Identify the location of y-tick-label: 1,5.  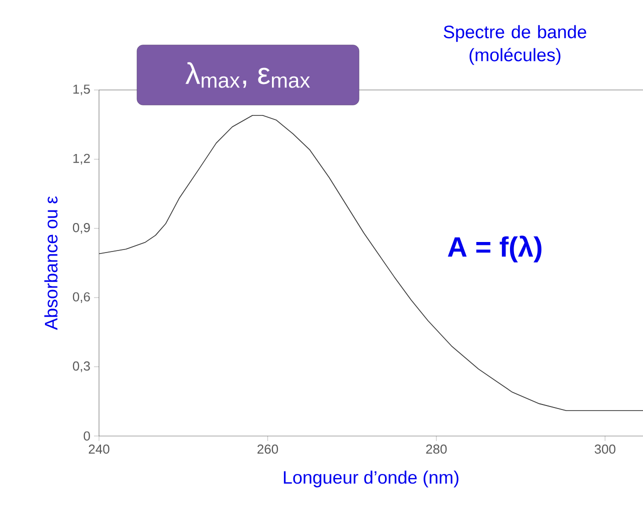
(81, 90).